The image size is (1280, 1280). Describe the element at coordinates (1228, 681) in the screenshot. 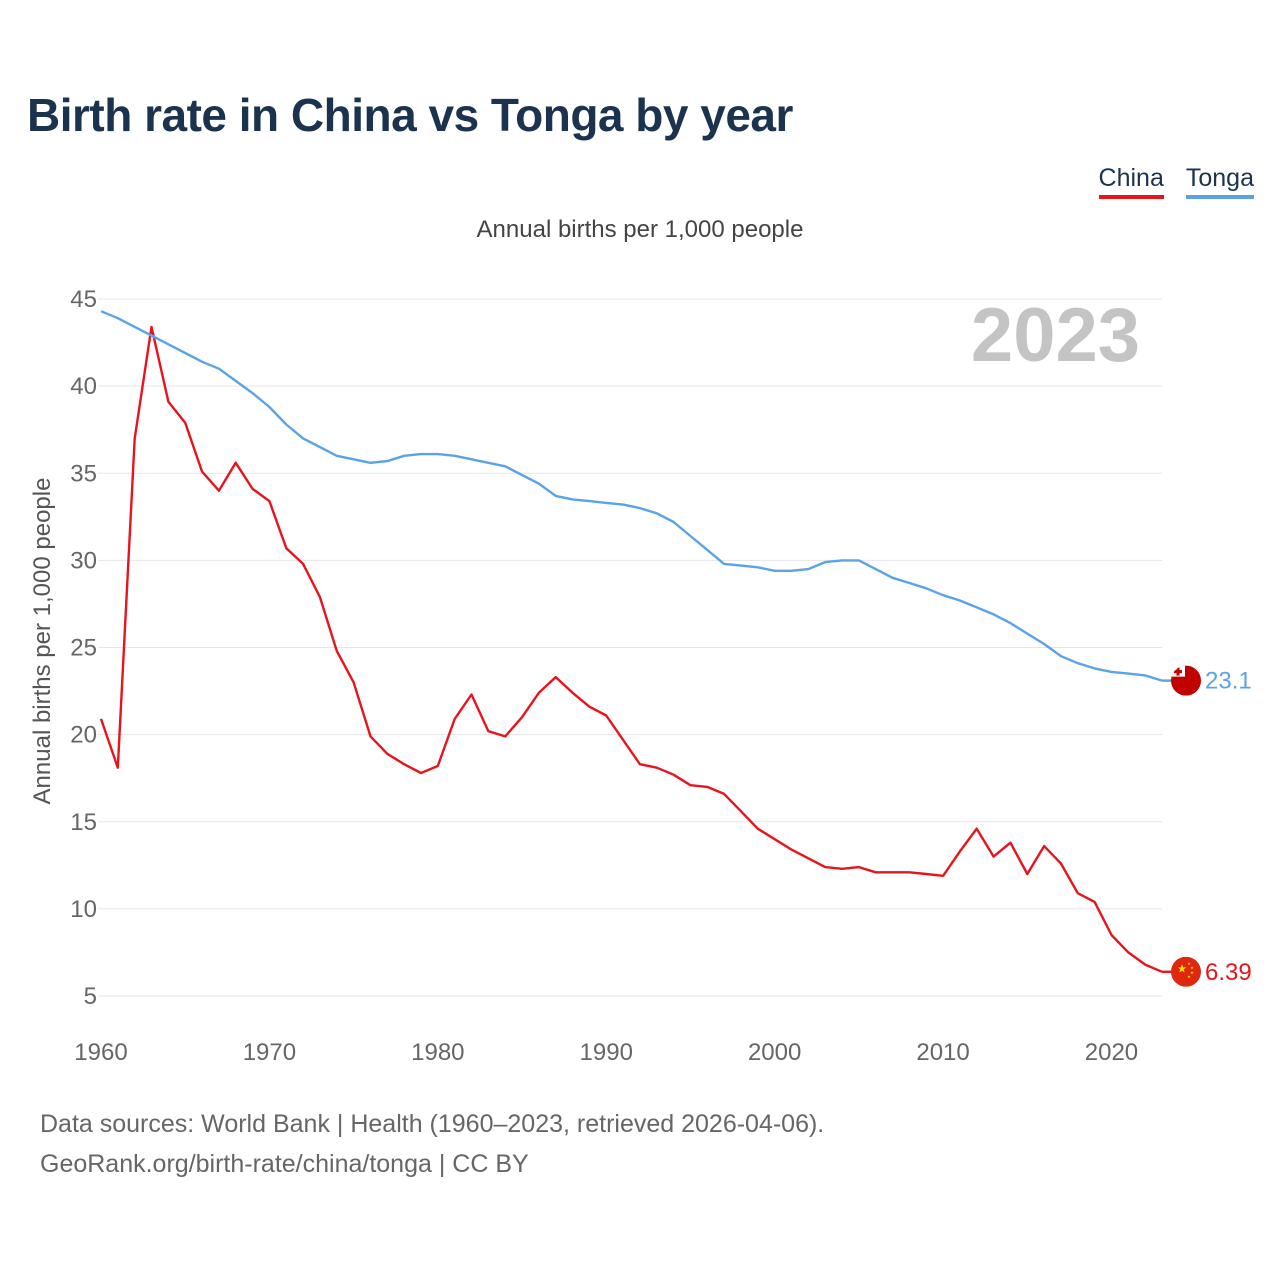

I see `end-value-label-tonga: 23.1` at that location.